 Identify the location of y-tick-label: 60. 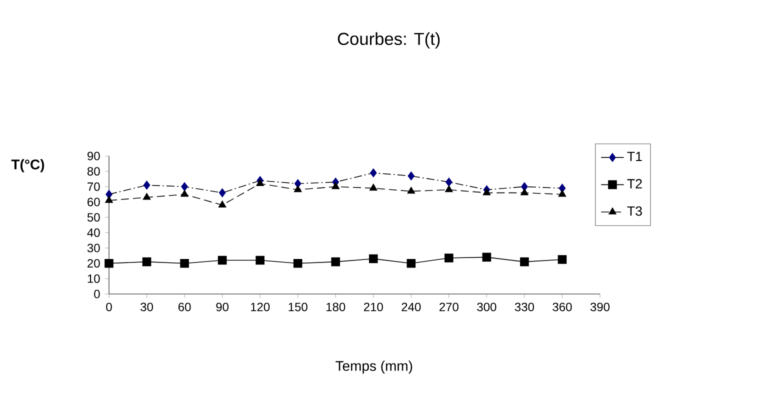
(94, 202).